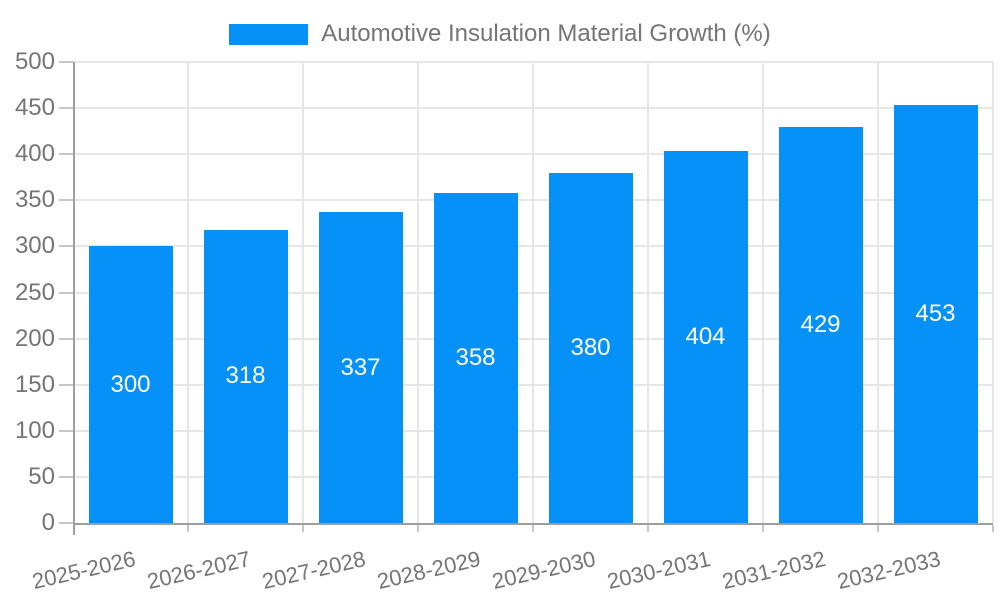  I want to click on bar-value-label: 453, so click(935, 314).